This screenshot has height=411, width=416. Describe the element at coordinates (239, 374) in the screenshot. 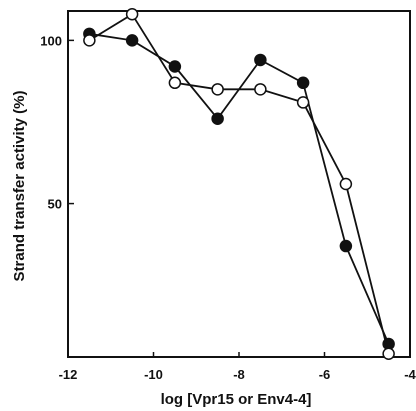

I see `x-tick-label: -8` at that location.